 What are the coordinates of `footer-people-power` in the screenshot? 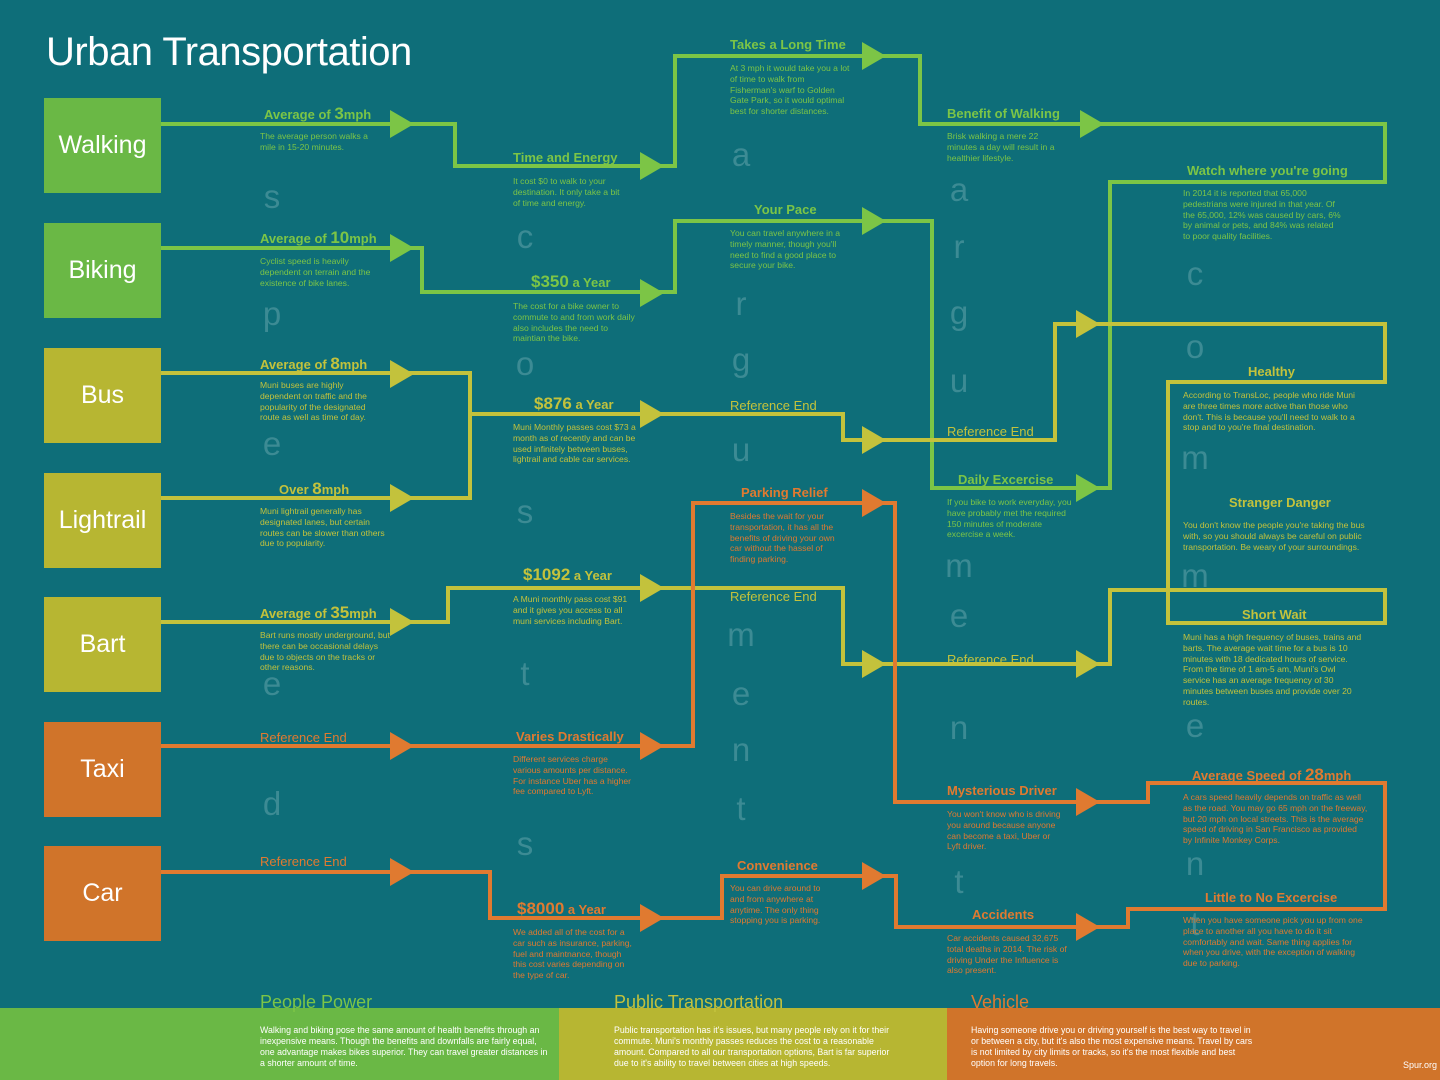 It's located at (279, 1044).